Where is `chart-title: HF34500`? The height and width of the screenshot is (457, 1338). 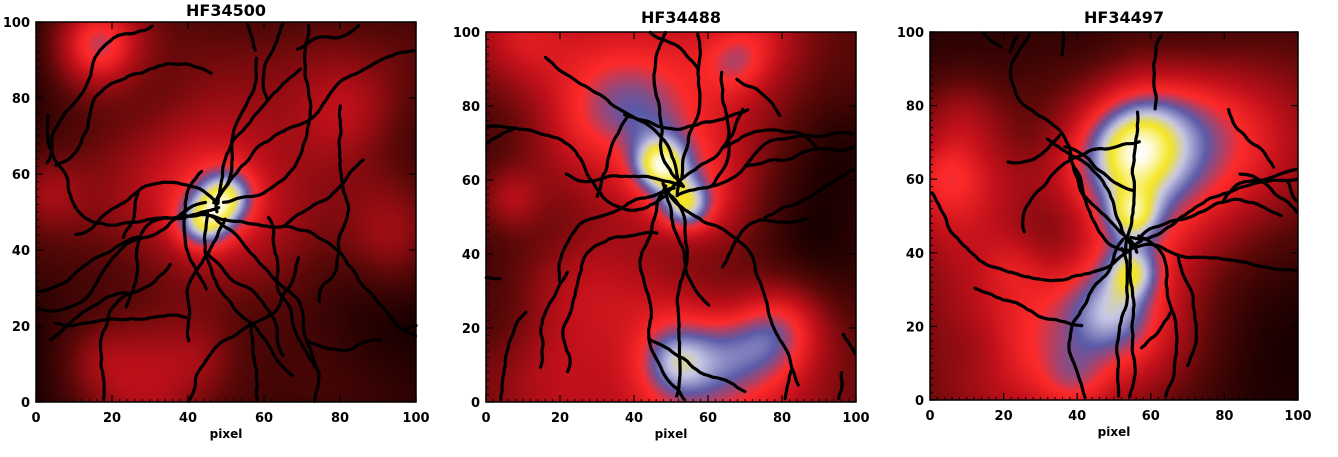 chart-title: HF34500 is located at coordinates (226, 10).